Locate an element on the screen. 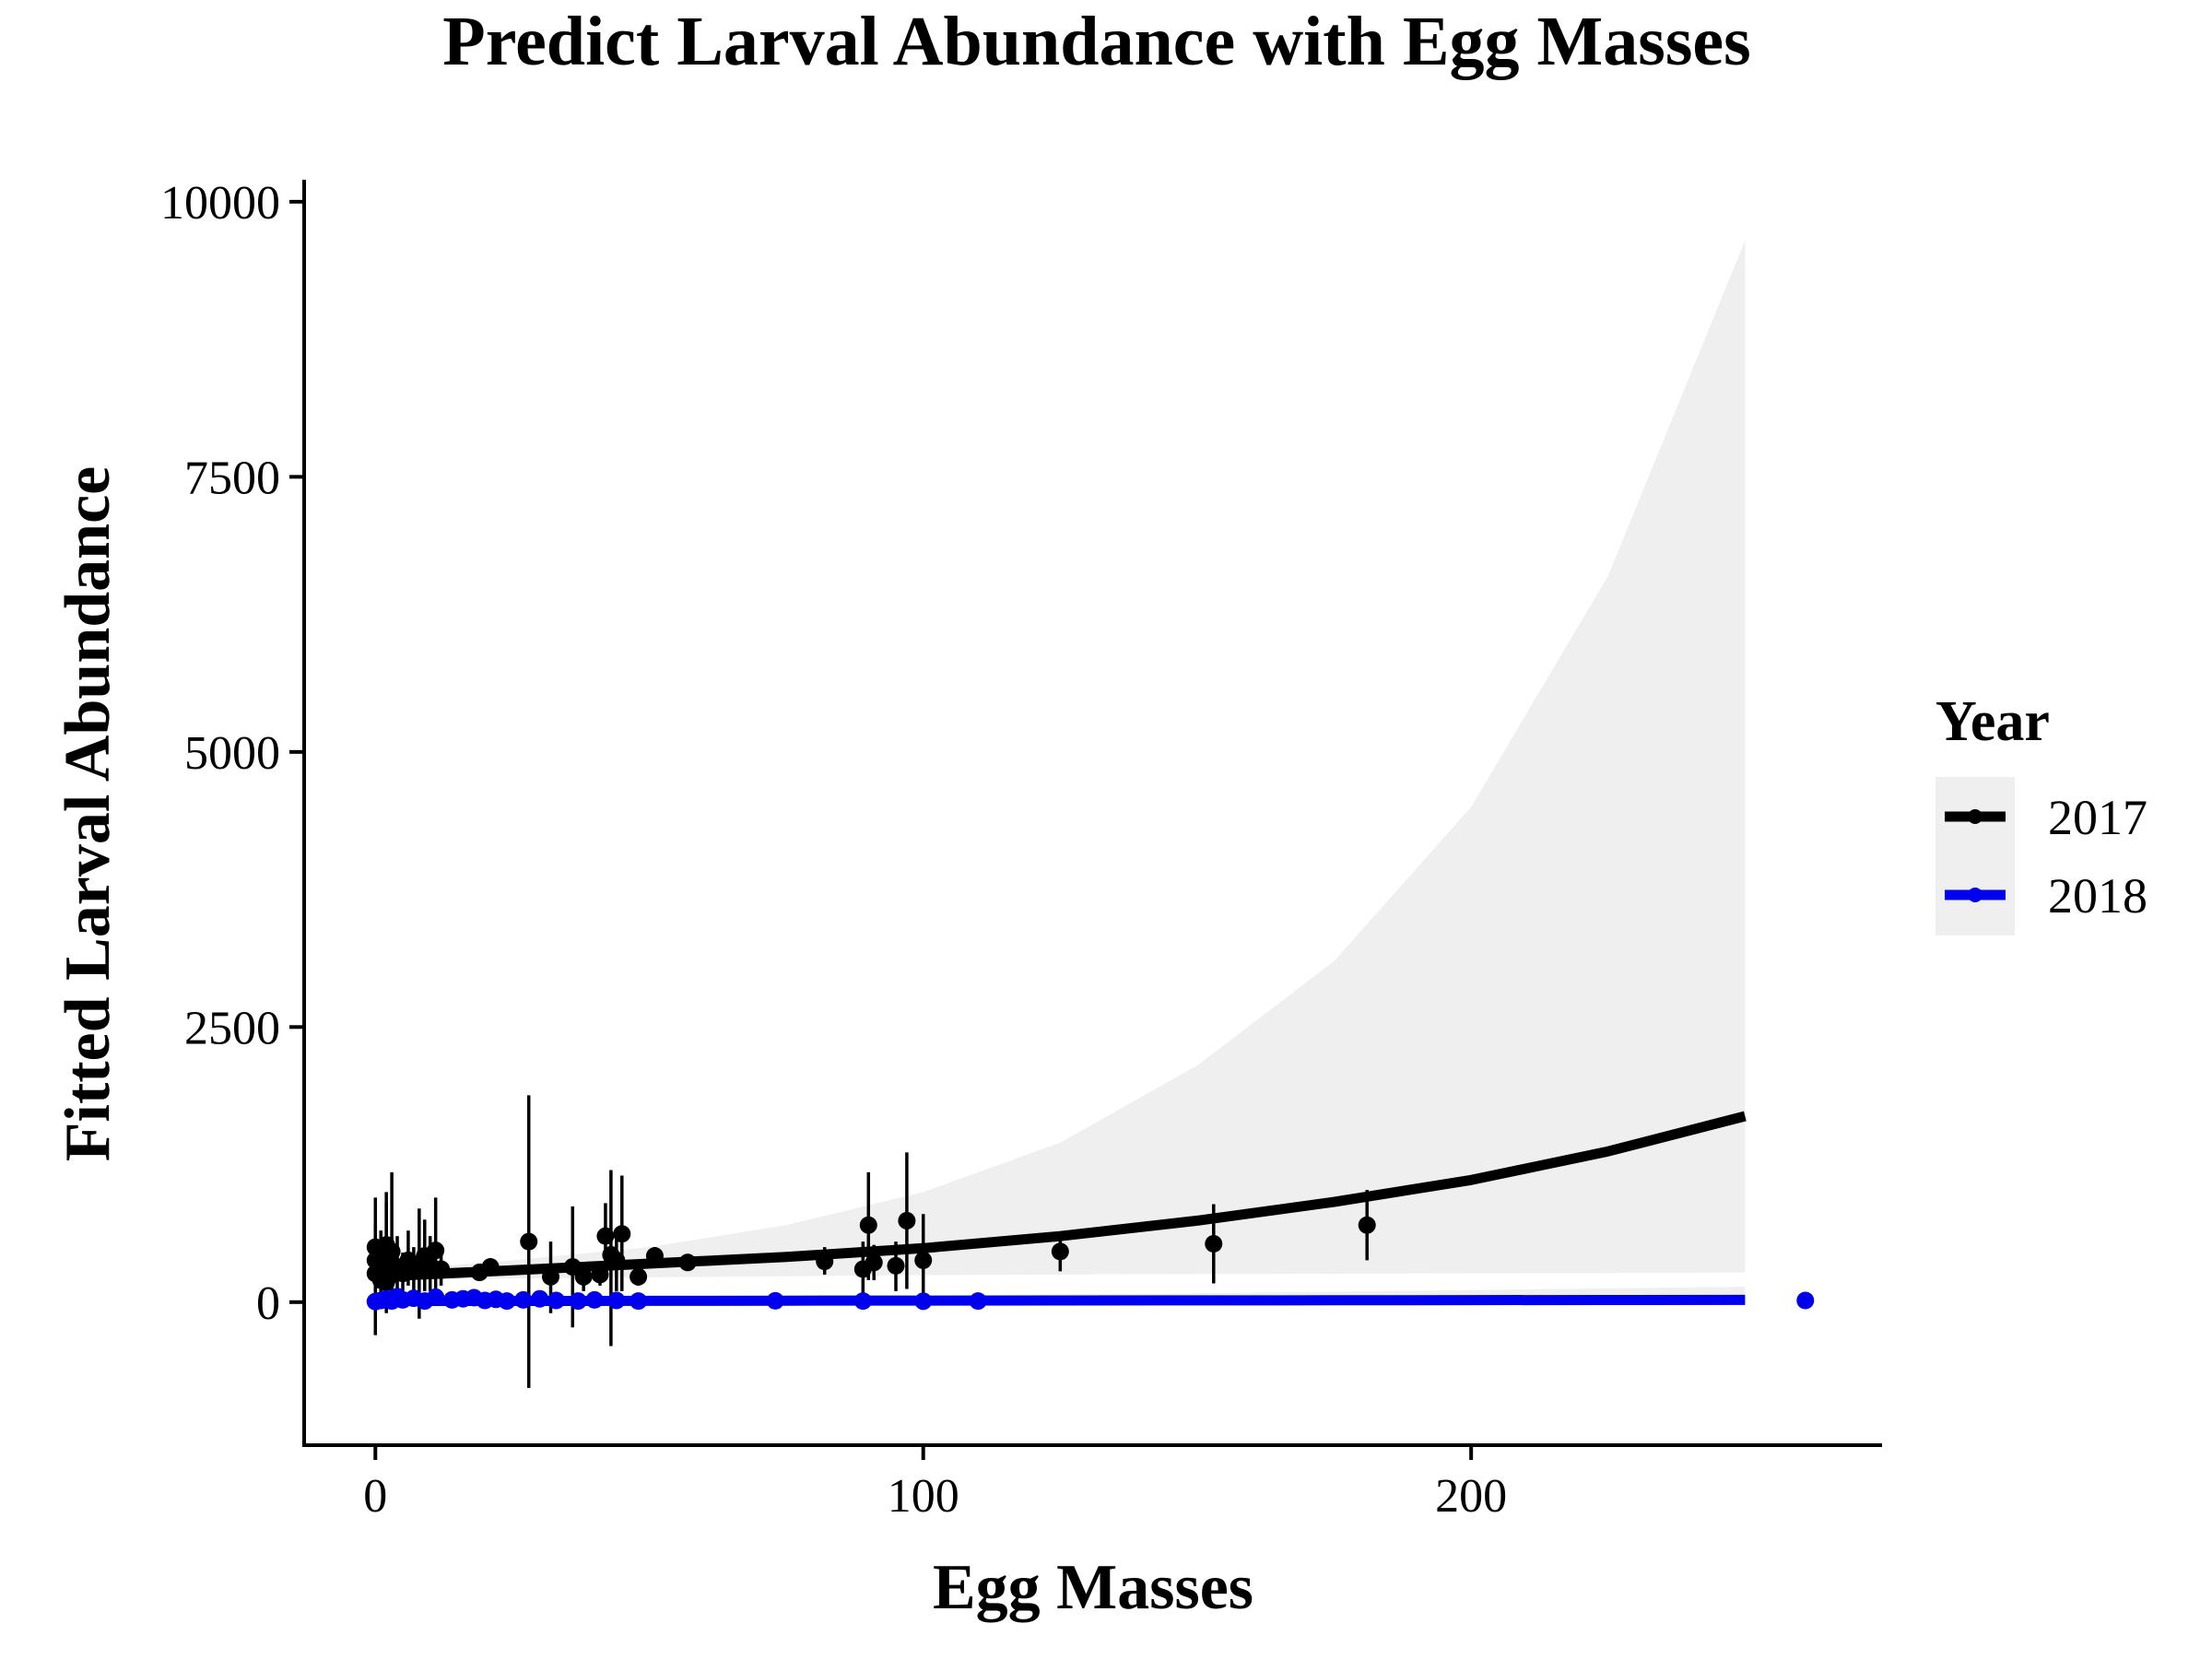 Image resolution: width=2212 pixels, height=1659 pixels. y-tick-label-7500: 7500 is located at coordinates (232, 478).